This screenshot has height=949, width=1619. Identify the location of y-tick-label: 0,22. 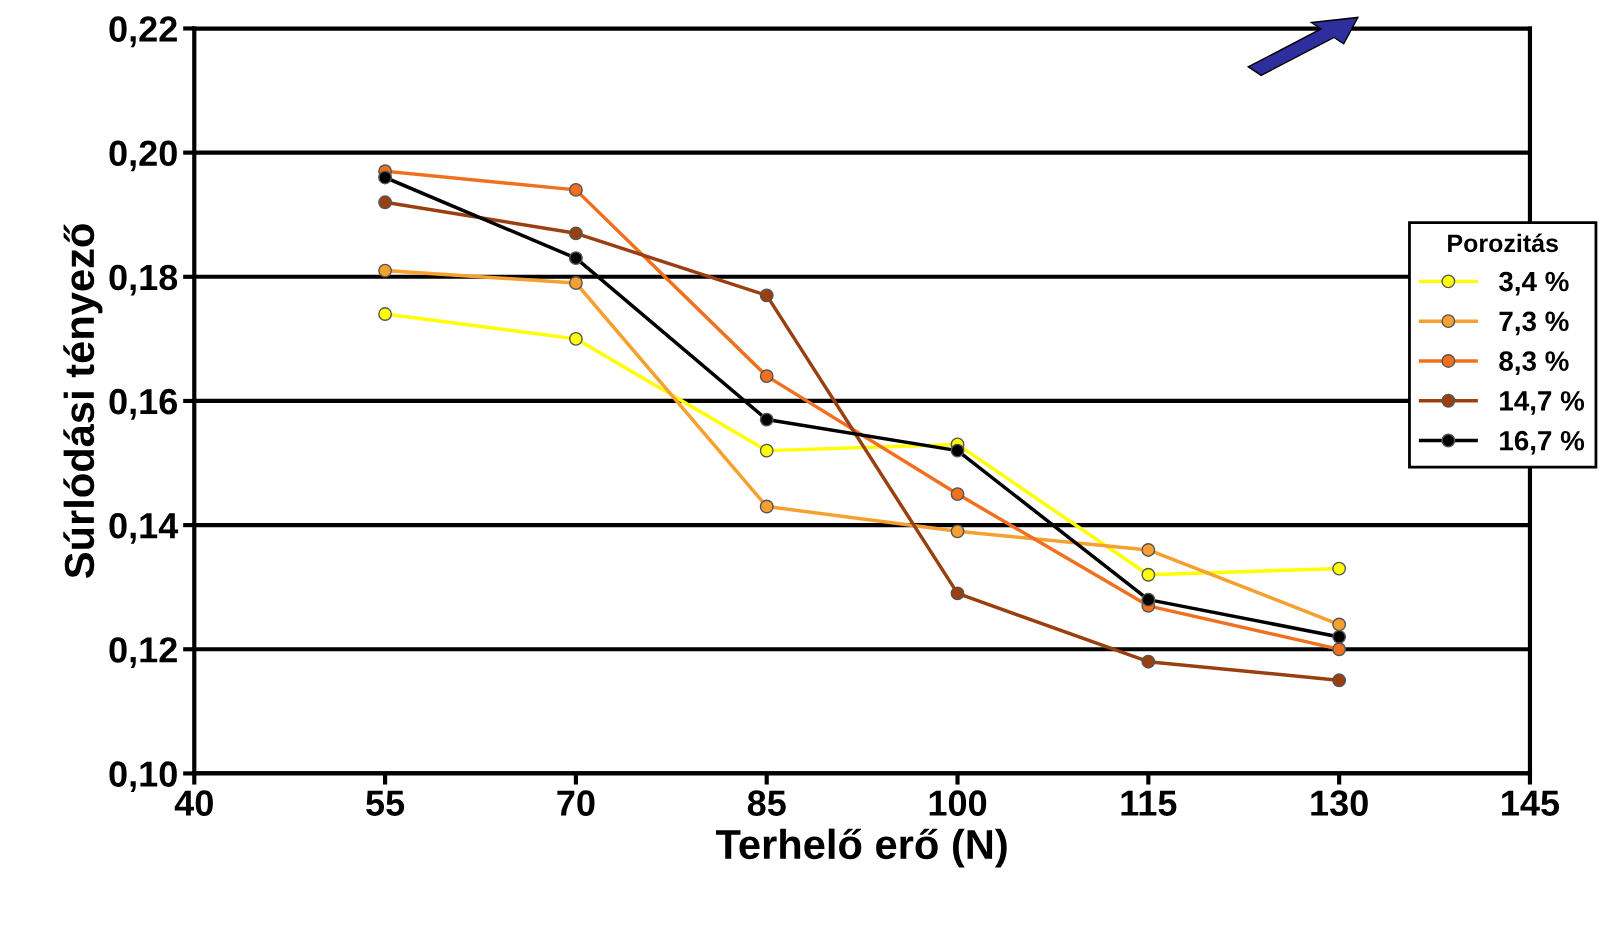
(143, 32).